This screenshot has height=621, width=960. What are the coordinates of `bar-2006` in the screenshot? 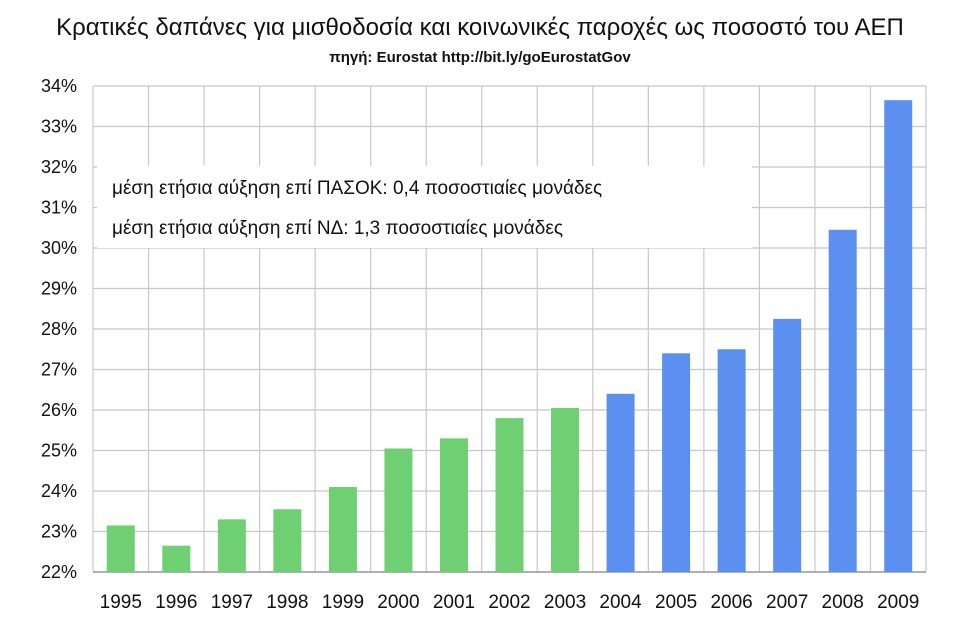 It's located at (731, 460).